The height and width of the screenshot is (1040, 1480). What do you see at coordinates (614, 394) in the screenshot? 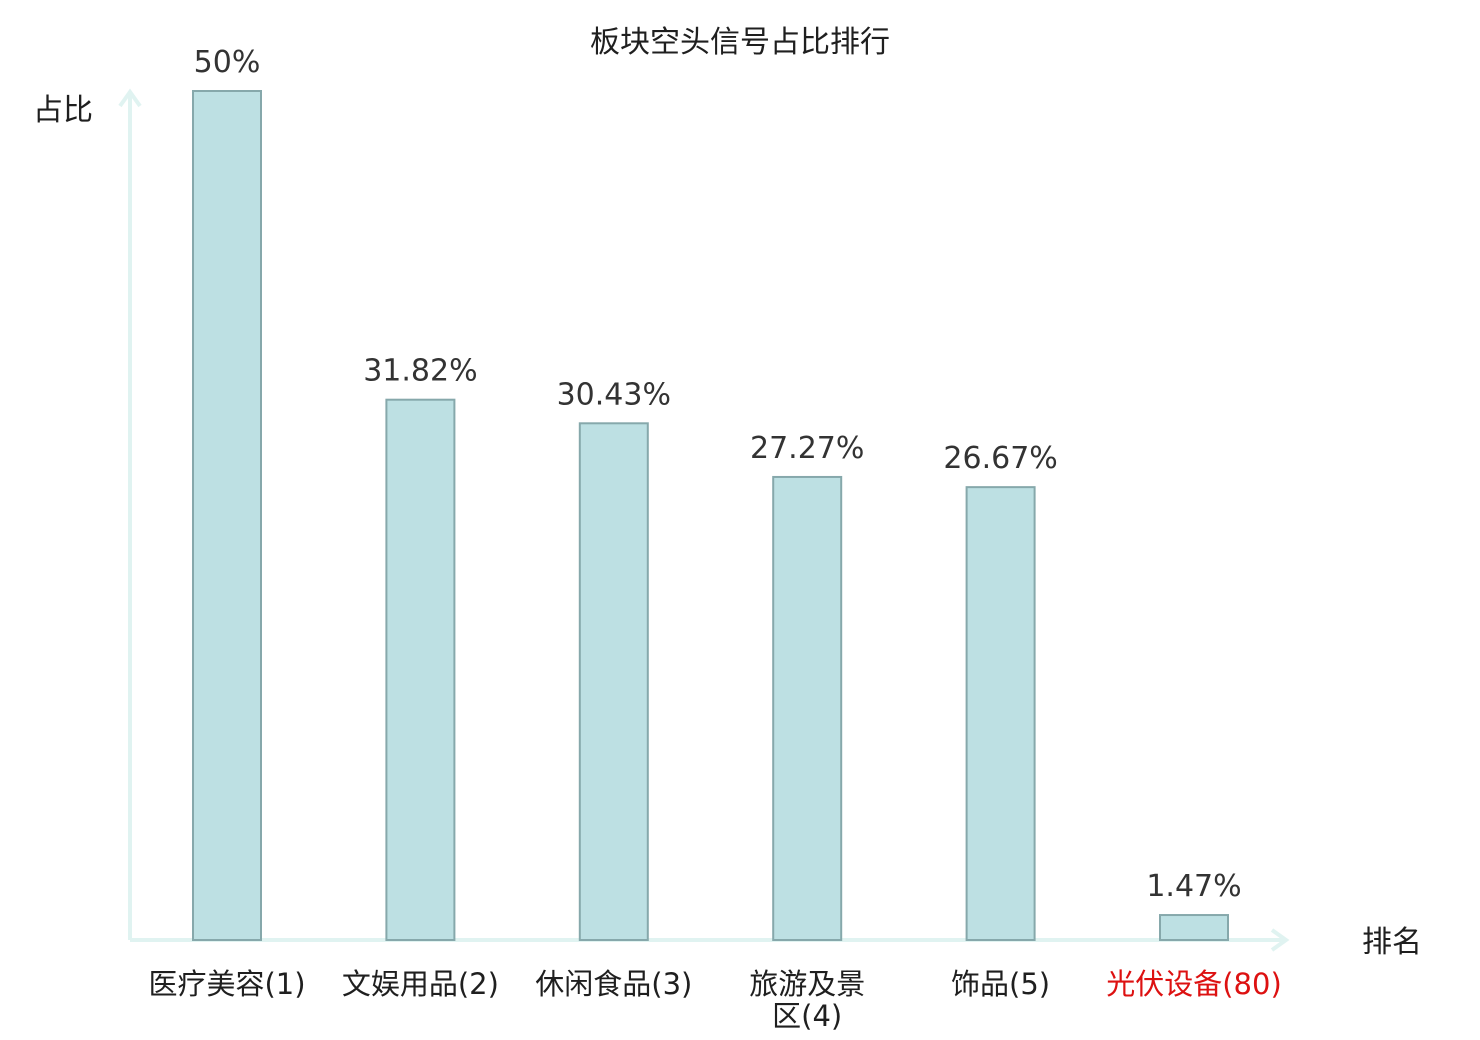
I see `bar-value-label: 30.43%` at bounding box center [614, 394].